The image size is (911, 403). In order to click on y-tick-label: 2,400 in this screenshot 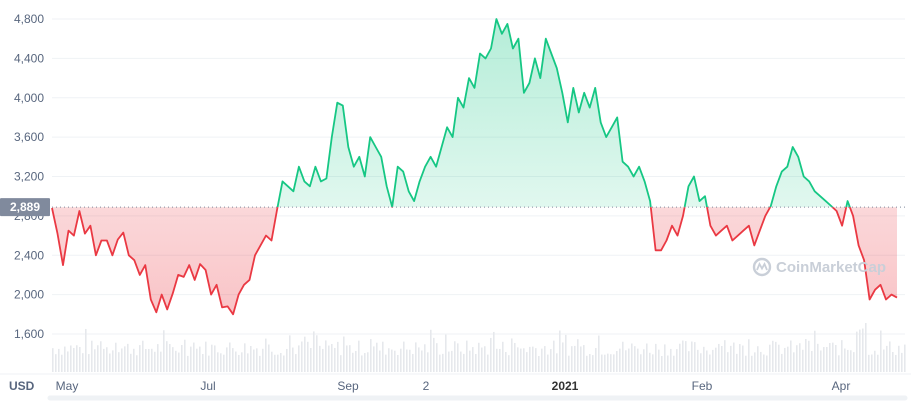, I will do `click(29, 255)`.